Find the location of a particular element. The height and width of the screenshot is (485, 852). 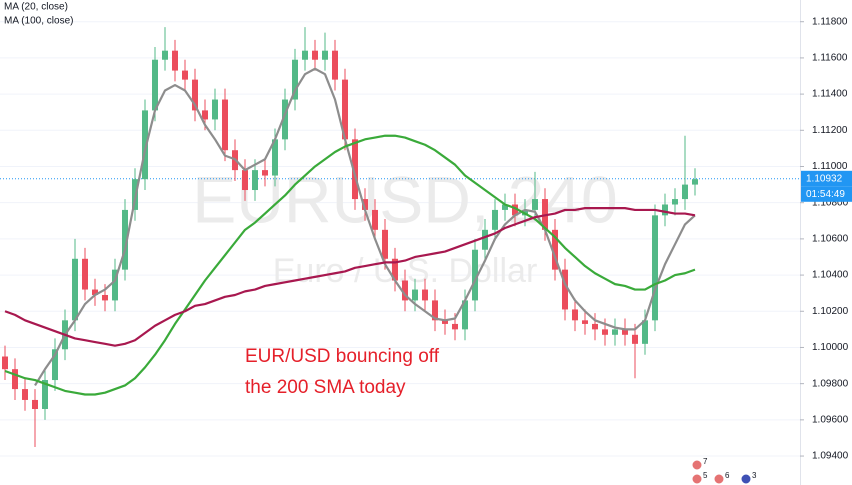

last-price-label: 1.10932 is located at coordinates (824, 178).